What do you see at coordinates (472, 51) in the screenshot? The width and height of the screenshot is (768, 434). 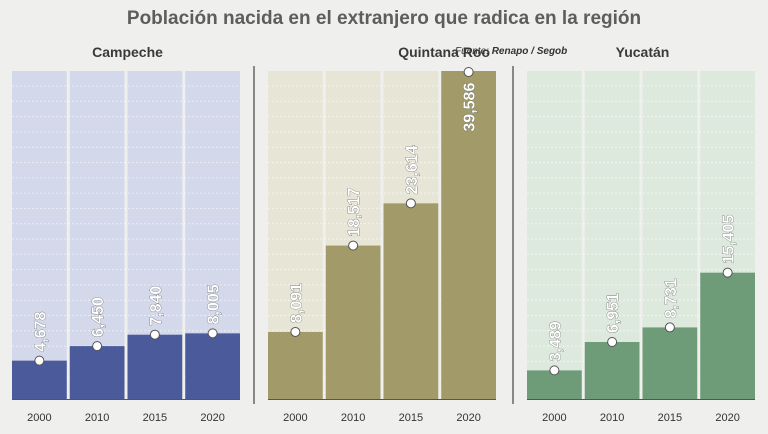 I see `source-label: Fuente:` at bounding box center [472, 51].